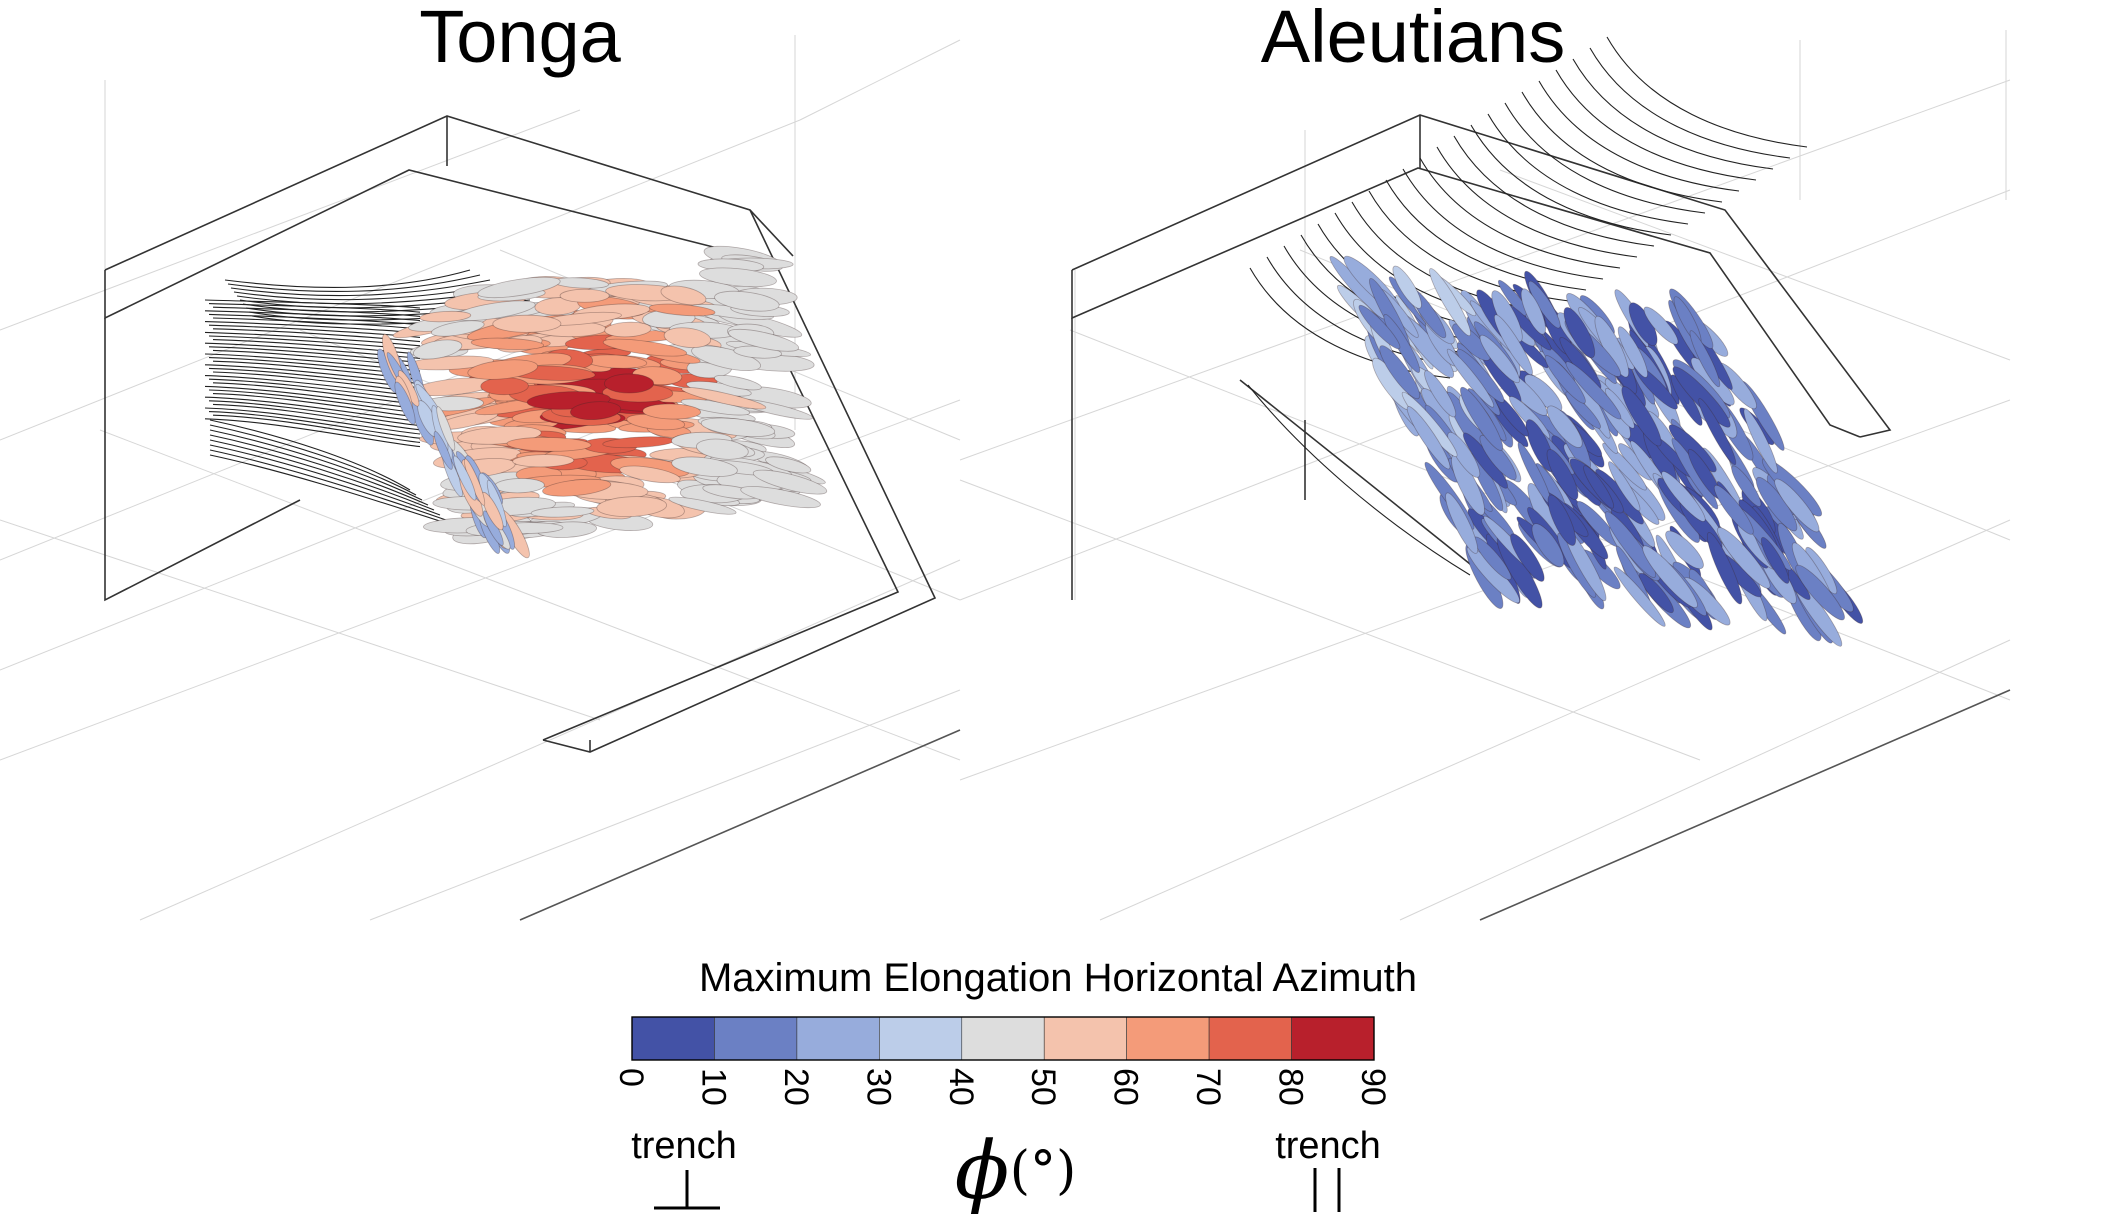  I want to click on phi-symbol: ϕ, so click(982, 1169).